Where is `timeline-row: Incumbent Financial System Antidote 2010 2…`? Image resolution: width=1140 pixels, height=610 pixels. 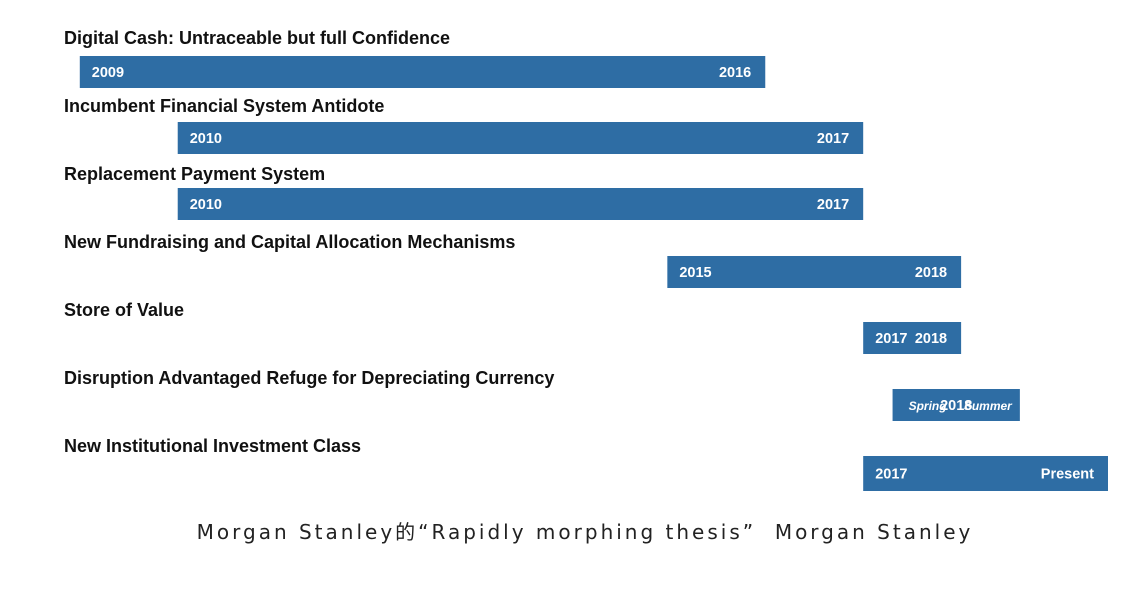 timeline-row: Incumbent Financial System Antidote 2010 2… is located at coordinates (464, 125).